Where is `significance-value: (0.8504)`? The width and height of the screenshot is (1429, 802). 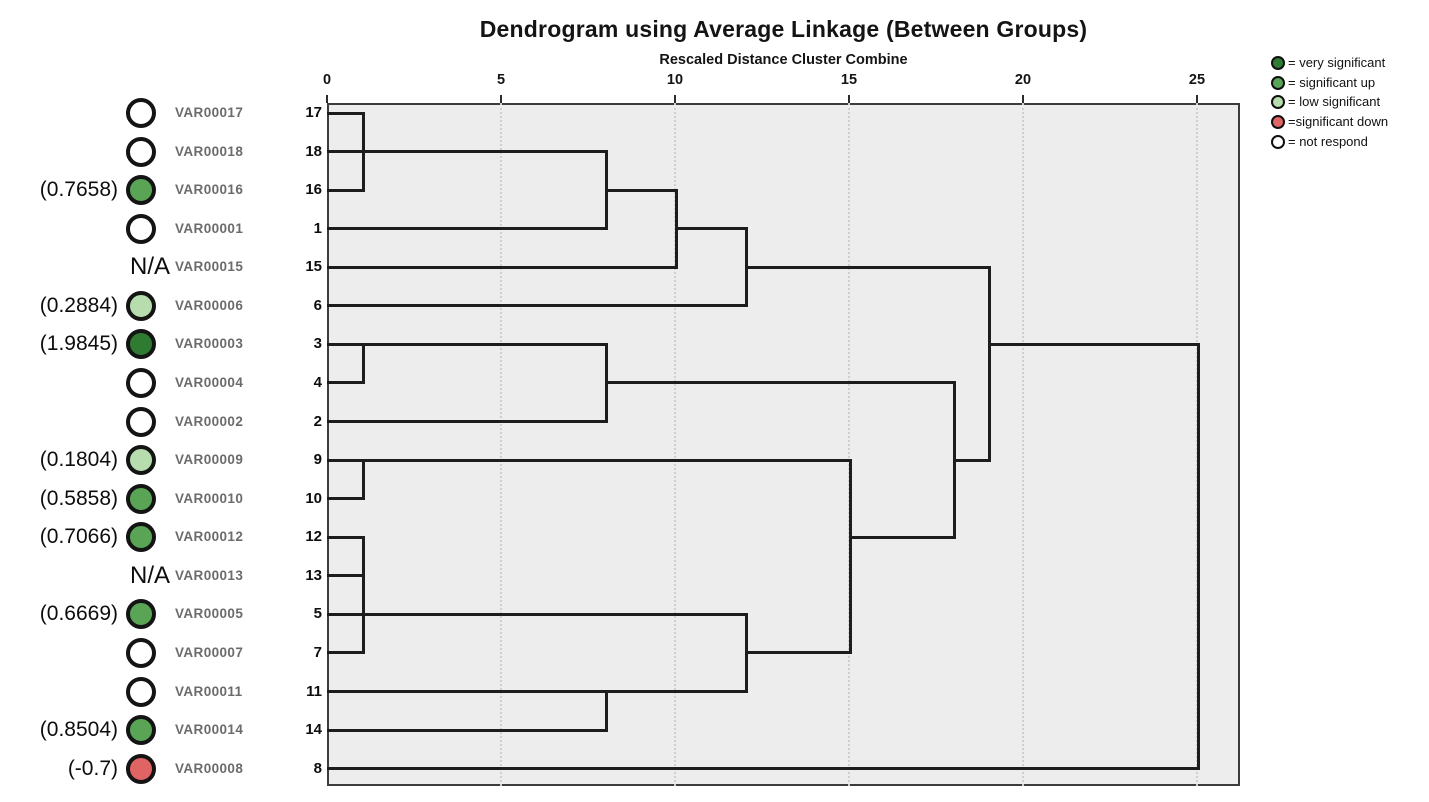 significance-value: (0.8504) is located at coordinates (78, 730).